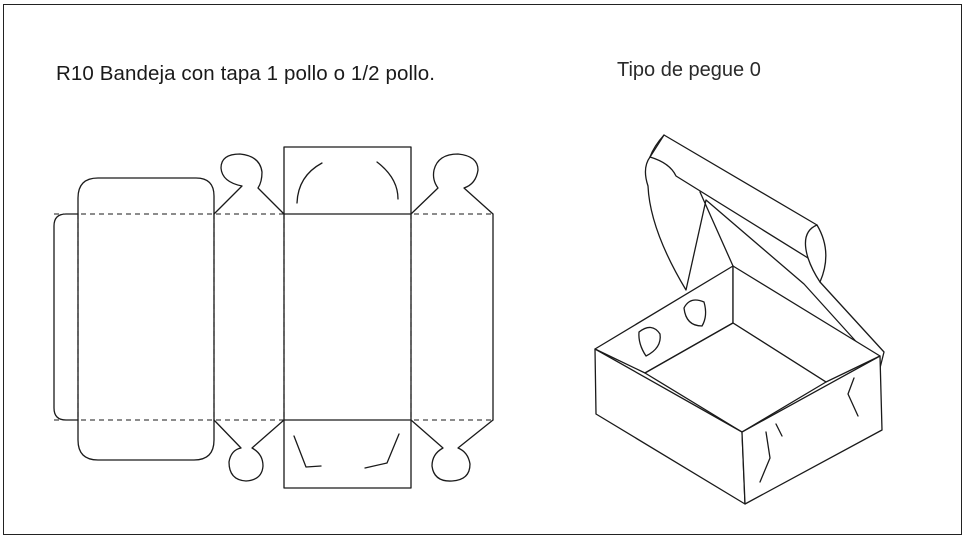 The width and height of the screenshot is (967, 540). I want to click on bottom-left-lock-tab, so click(249, 450).